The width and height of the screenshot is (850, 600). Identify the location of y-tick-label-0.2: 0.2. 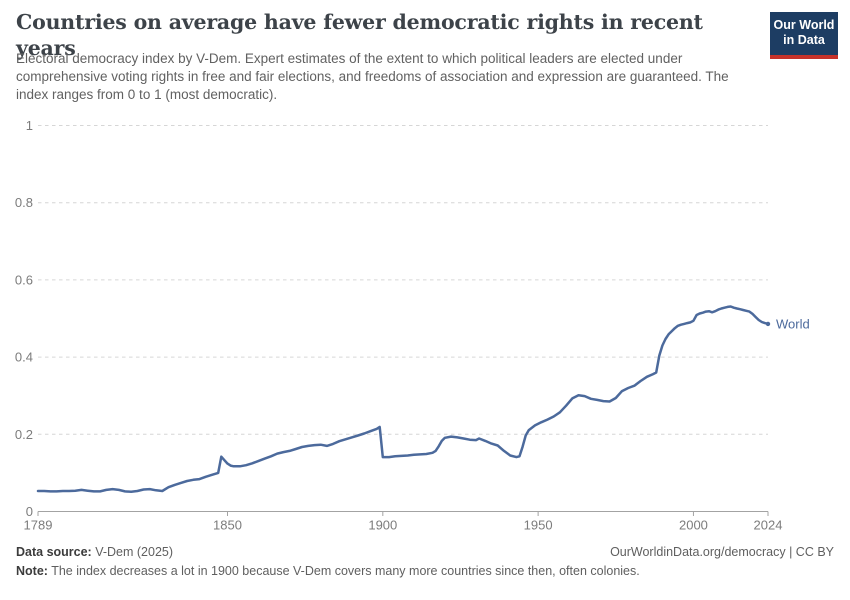
(24, 434).